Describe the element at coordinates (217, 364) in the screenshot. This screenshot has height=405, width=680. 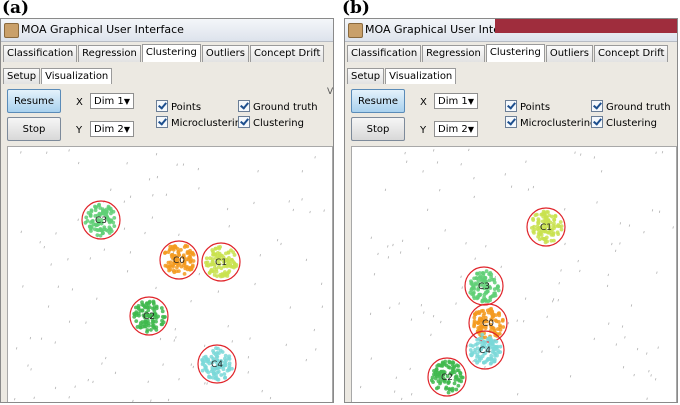
I see `cluster-c4: C4` at that location.